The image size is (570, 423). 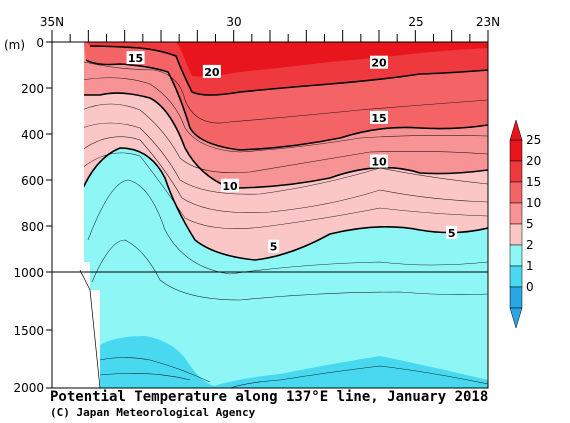 What do you see at coordinates (488, 22) in the screenshot?
I see `x-tick-label: 23N` at bounding box center [488, 22].